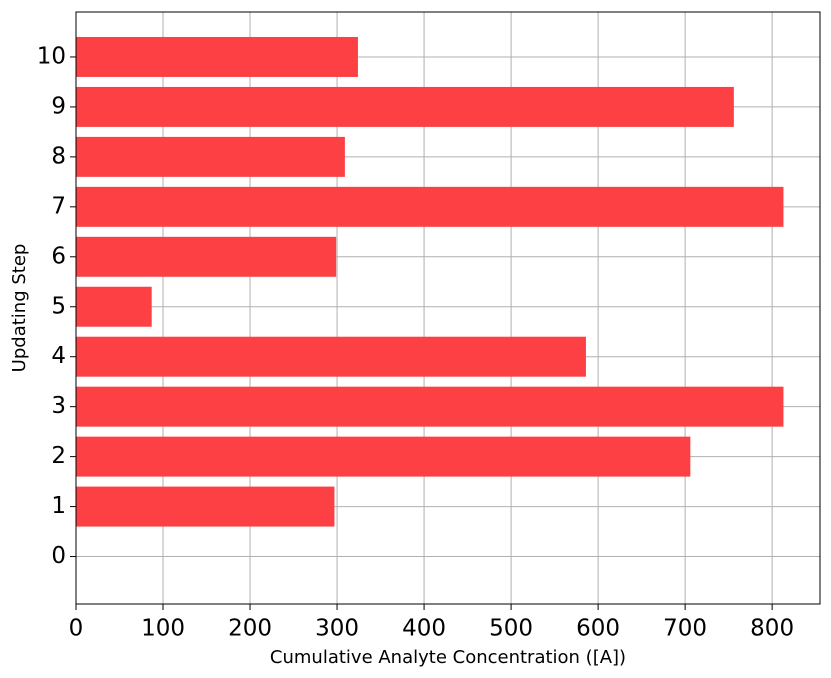 The width and height of the screenshot is (831, 678). I want to click on x-tick-label: 300, so click(337, 629).